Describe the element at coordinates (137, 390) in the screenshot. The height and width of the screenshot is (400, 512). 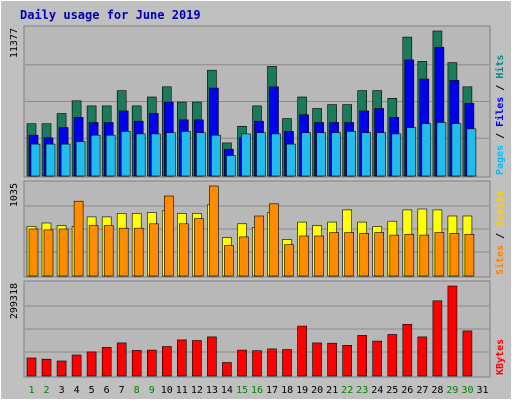
I see `day-label-8: 8` at that location.